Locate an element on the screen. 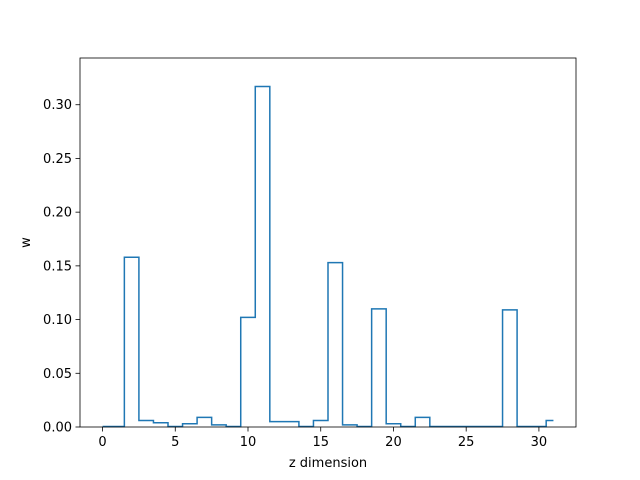  y-axis-ticks: 0.00 0.05 0.10 0.15 0.20 0.25 0.30 is located at coordinates (61, 267).